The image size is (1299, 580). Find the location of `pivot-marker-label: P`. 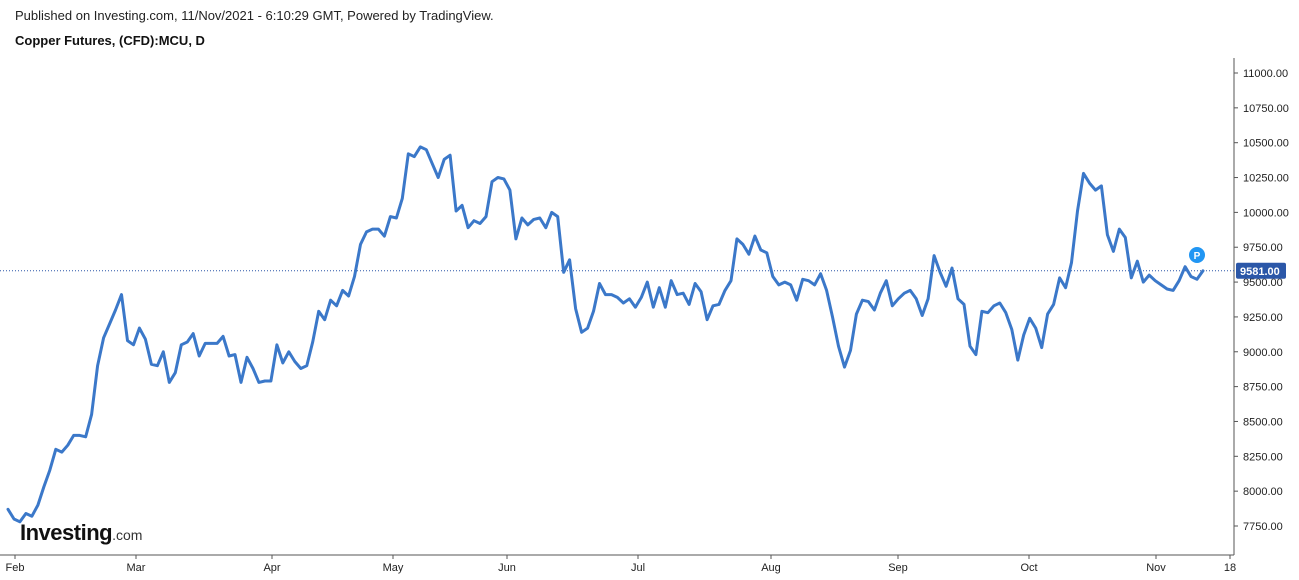

pivot-marker-label: P is located at coordinates (1197, 256).